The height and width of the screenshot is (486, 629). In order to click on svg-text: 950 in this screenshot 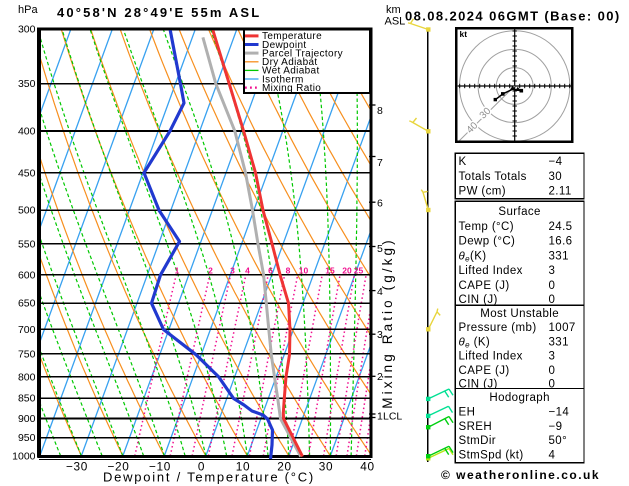, I will do `click(27, 438)`.